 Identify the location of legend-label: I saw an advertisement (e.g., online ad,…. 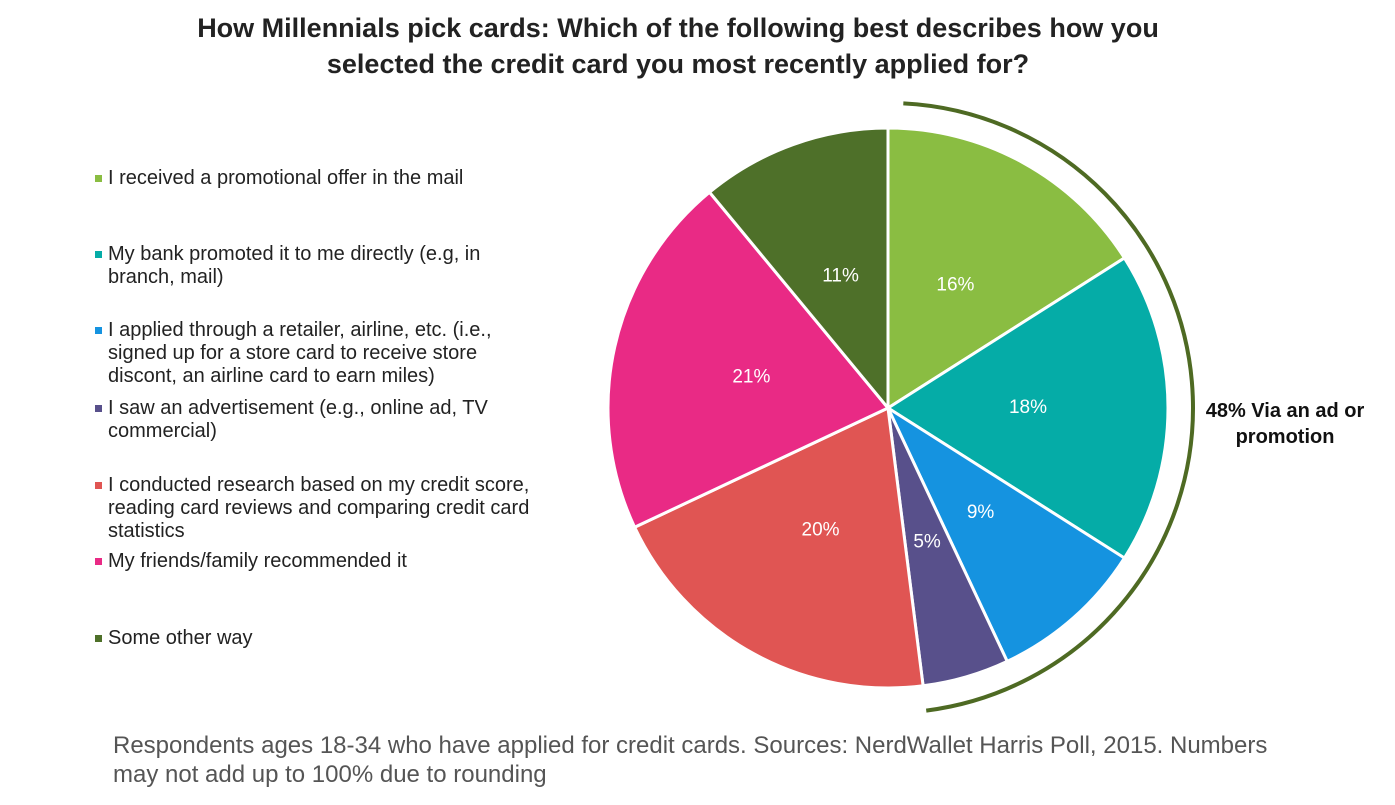
(298, 419).